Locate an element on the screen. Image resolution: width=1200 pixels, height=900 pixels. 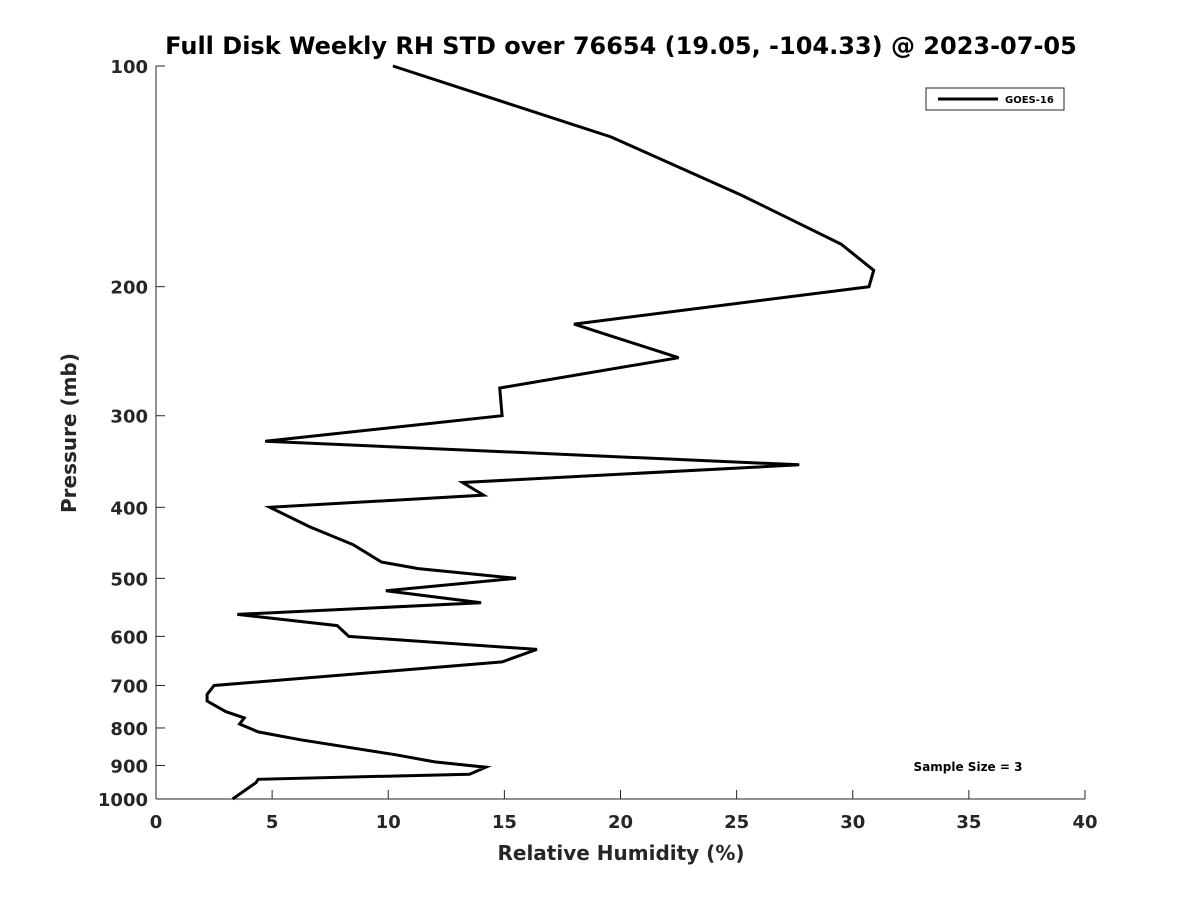
x-tick-label: 10 is located at coordinates (388, 822).